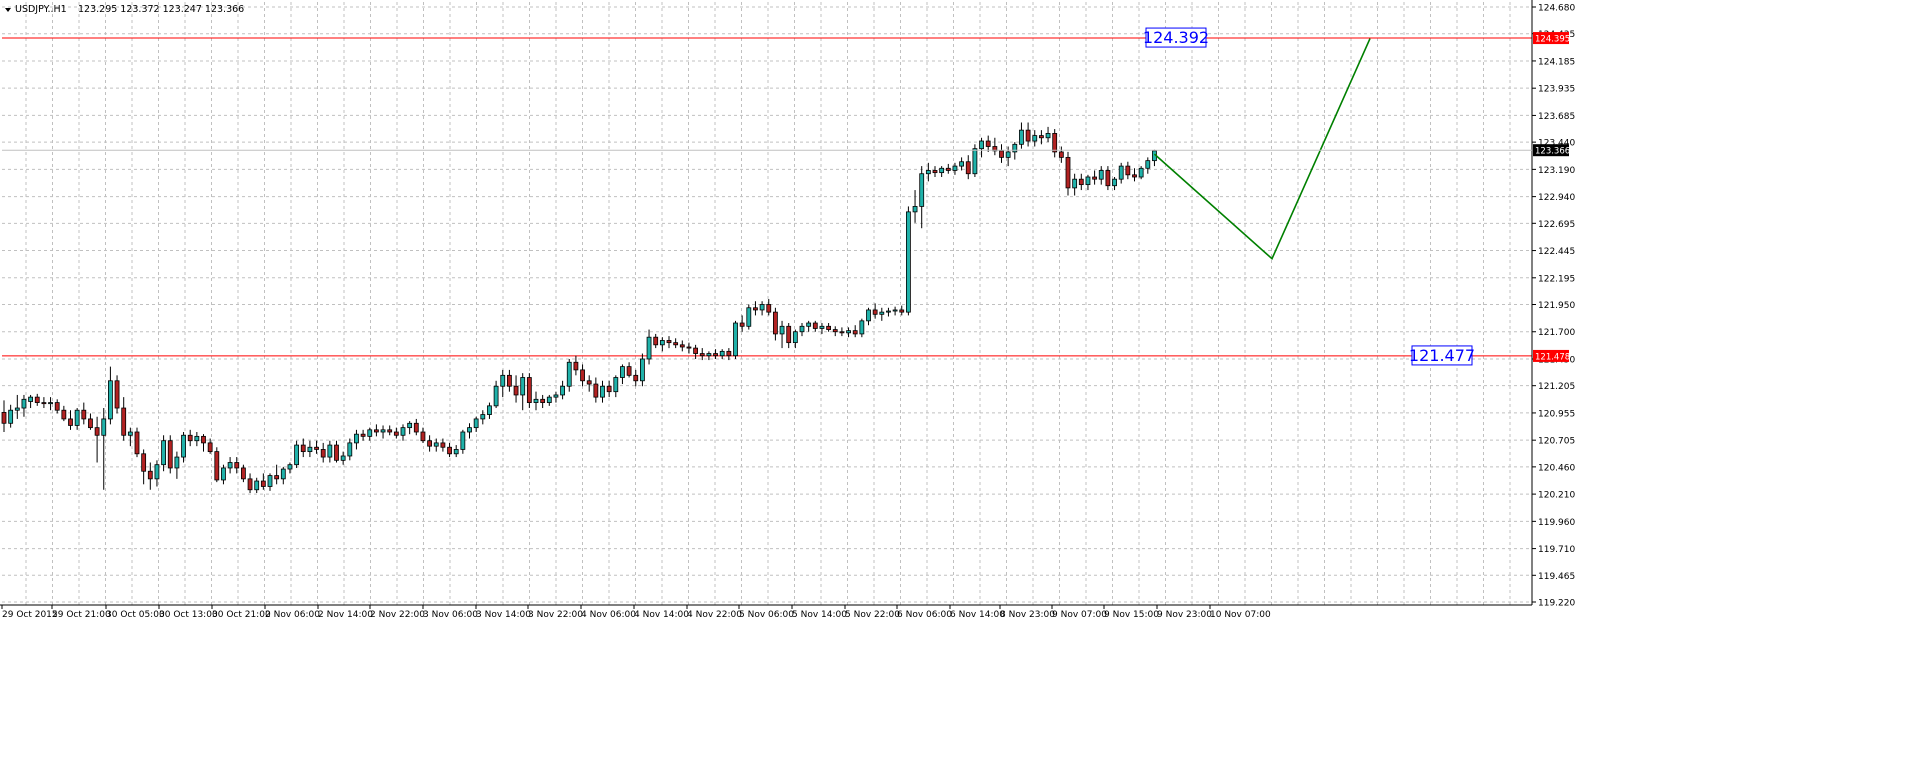  I want to click on dropdown-triangle-icon, so click(8, 10).